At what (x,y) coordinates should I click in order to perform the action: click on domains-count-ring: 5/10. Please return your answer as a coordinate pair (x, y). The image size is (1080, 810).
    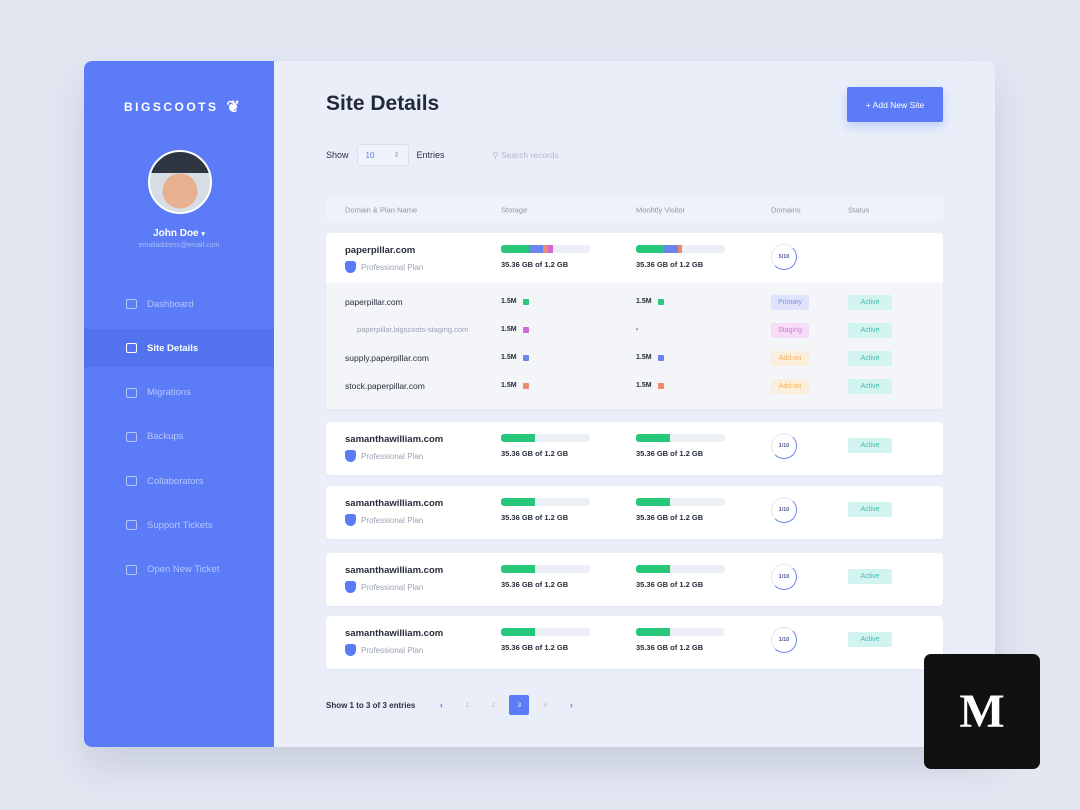
    Looking at the image, I should click on (784, 257).